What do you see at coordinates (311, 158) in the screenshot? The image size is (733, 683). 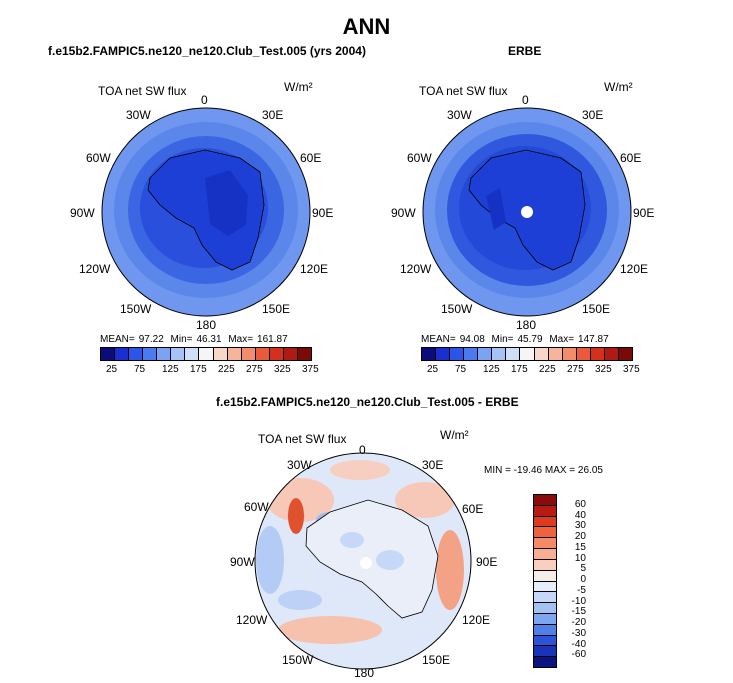 I see `left-lon-60e: 60E` at bounding box center [311, 158].